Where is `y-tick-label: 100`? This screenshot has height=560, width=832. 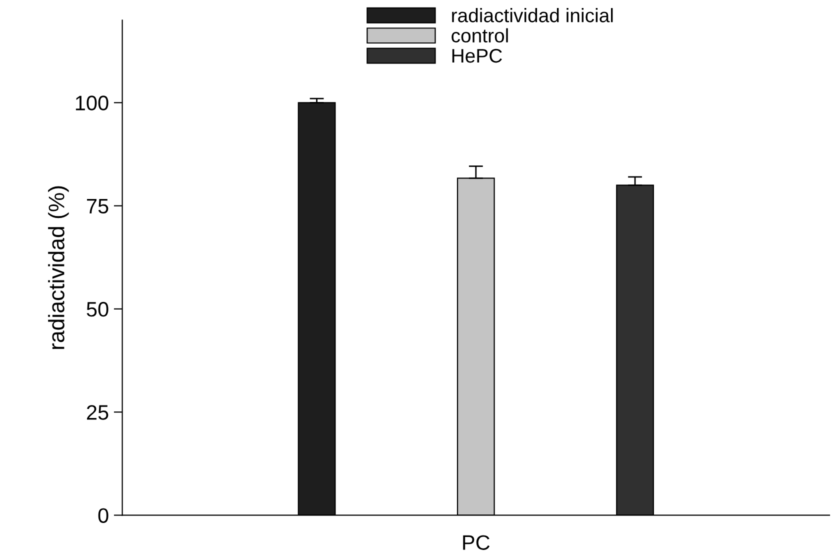 y-tick-label: 100 is located at coordinates (92, 103).